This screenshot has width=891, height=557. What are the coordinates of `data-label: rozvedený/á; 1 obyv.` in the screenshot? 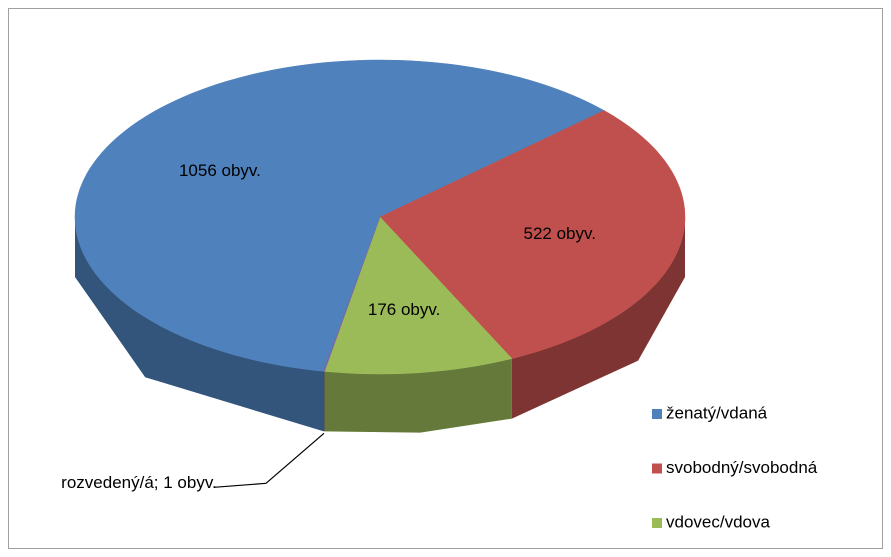 It's located at (139, 483).